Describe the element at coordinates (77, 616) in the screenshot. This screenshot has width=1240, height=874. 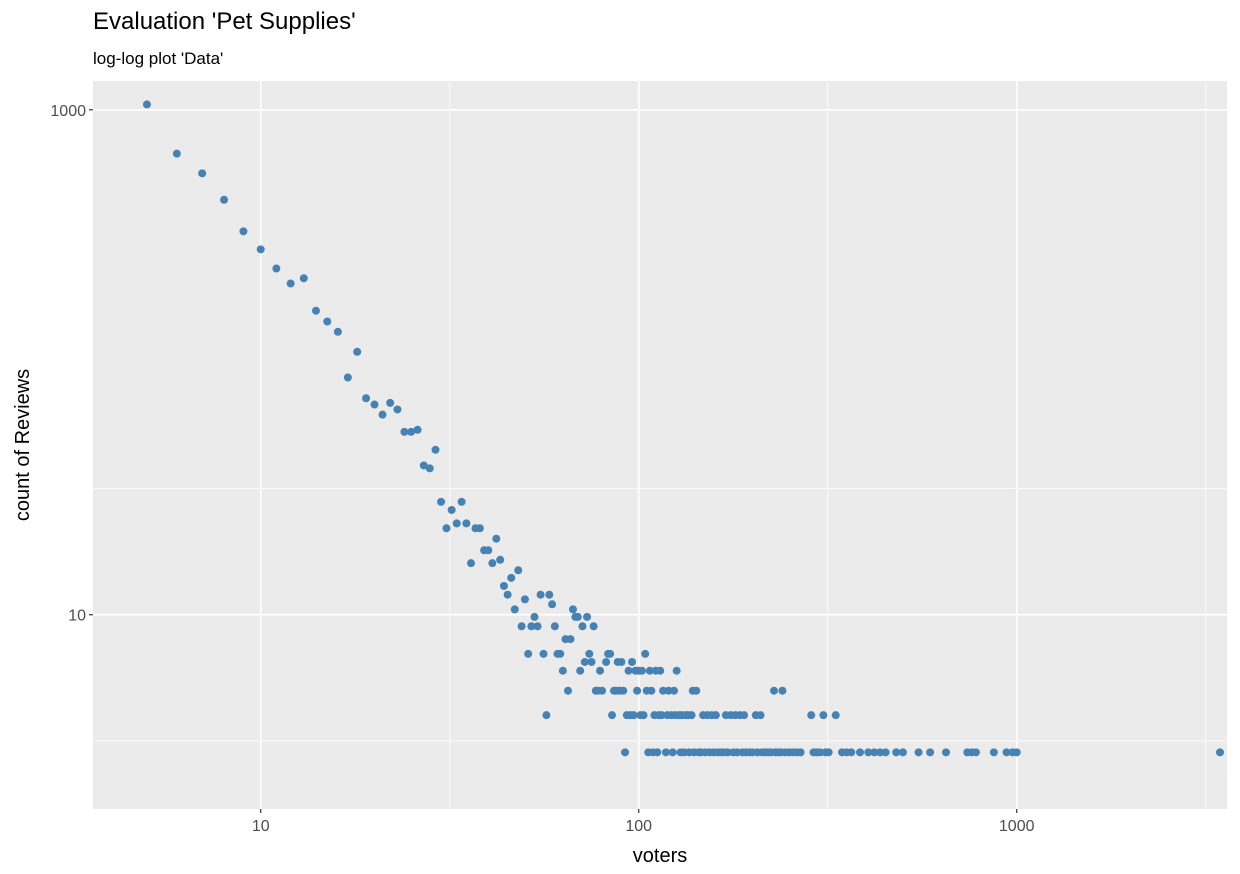
I see `y-tick-label: 10` at that location.